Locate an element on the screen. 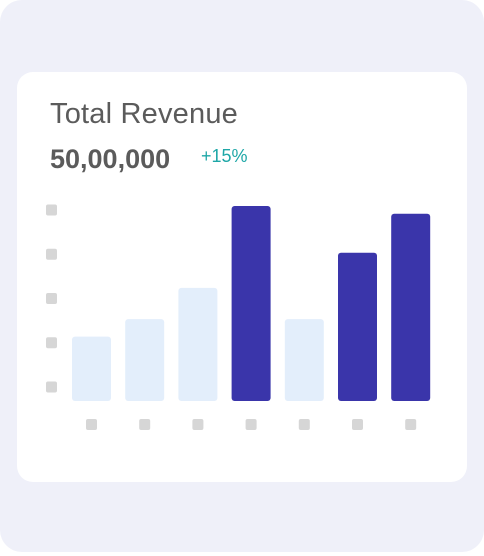 Image resolution: width=484 pixels, height=556 pixels. revenue-change-badge: +15% is located at coordinates (224, 156).